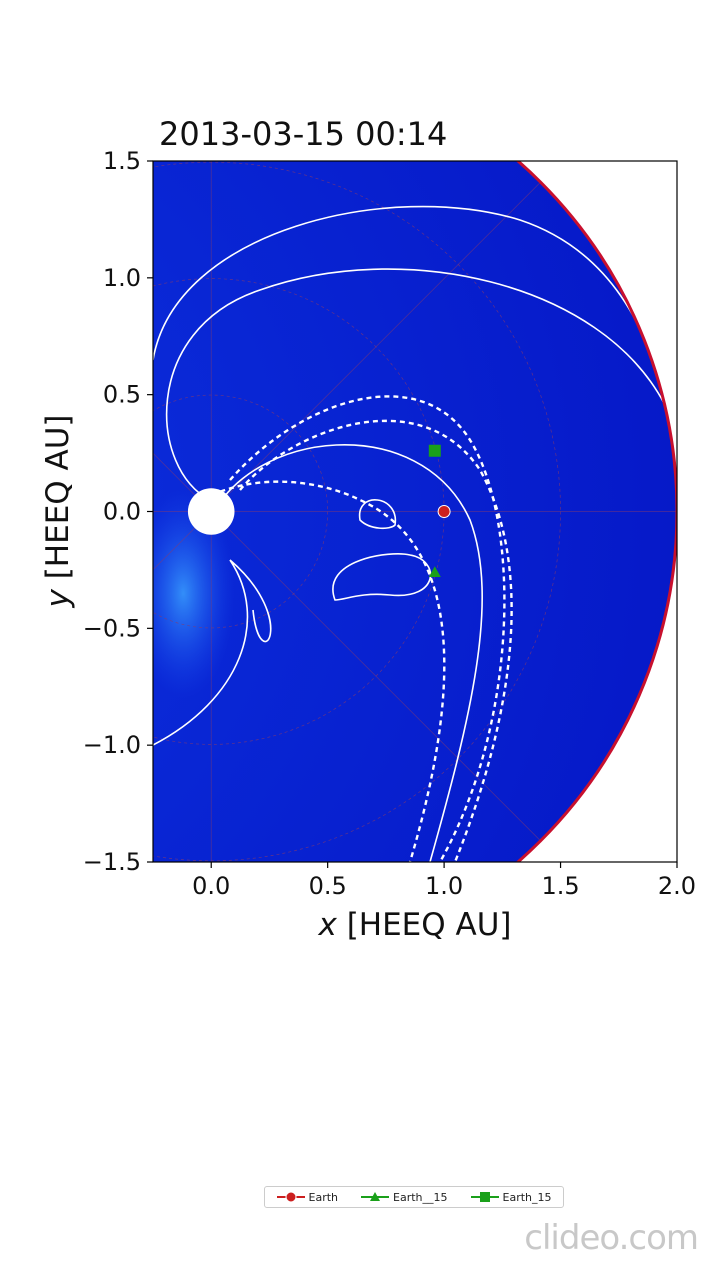 The image size is (720, 1280). I want to click on legend: Earth Earth__15 Earth_15, so click(414, 1197).